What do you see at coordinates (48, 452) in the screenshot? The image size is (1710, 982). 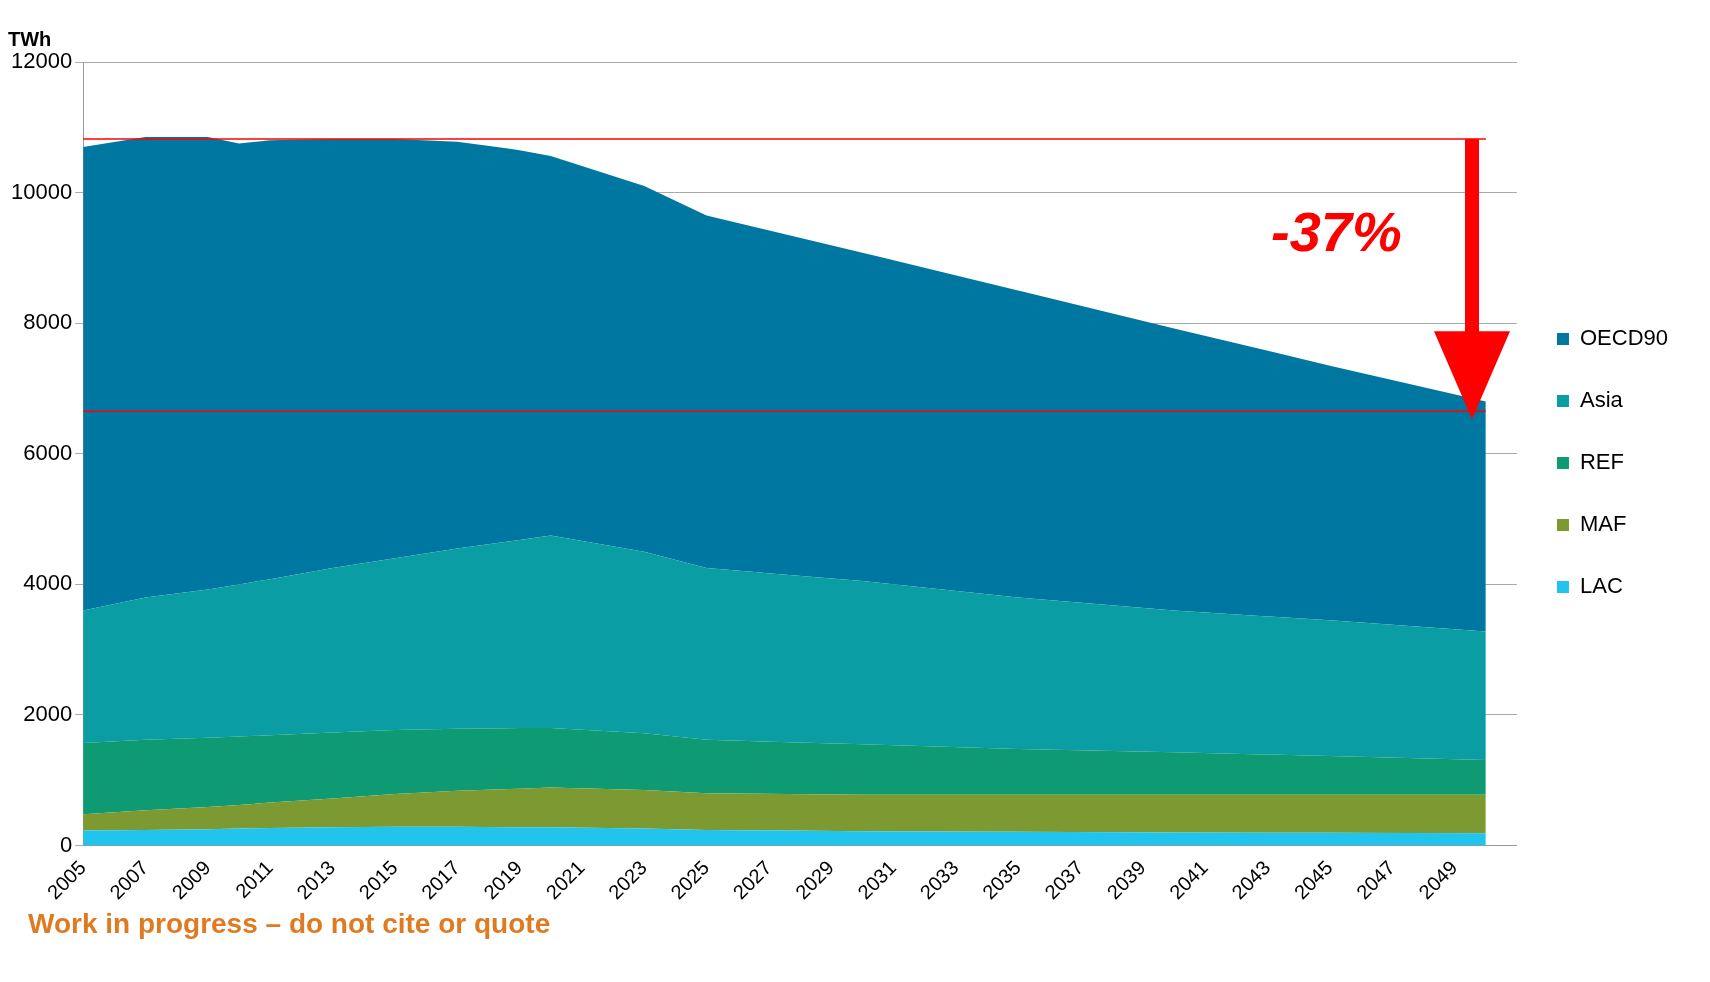 I see `y-tick-label: 6000` at bounding box center [48, 452].